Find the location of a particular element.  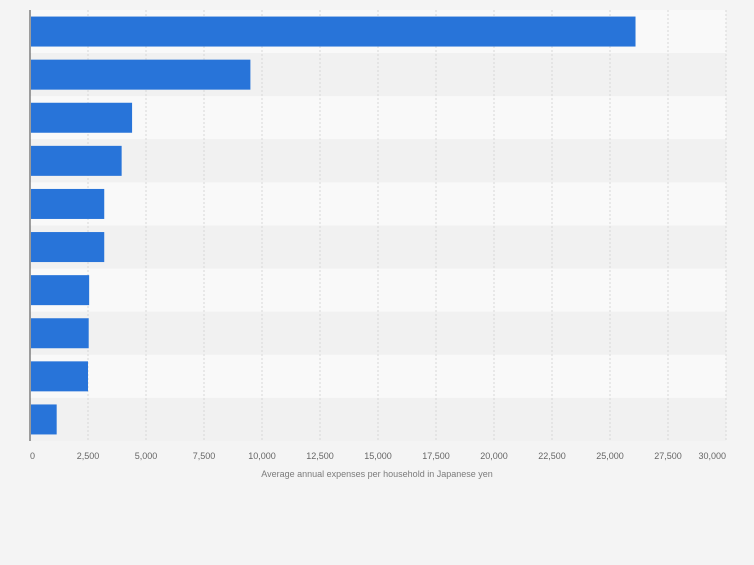

x-tick-label: 2,500 is located at coordinates (88, 456).